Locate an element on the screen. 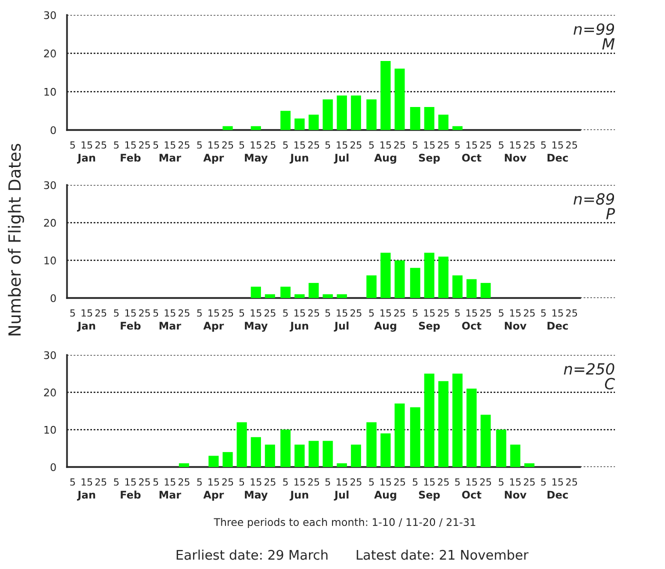 The image size is (665, 569). text: Sep is located at coordinates (429, 495).